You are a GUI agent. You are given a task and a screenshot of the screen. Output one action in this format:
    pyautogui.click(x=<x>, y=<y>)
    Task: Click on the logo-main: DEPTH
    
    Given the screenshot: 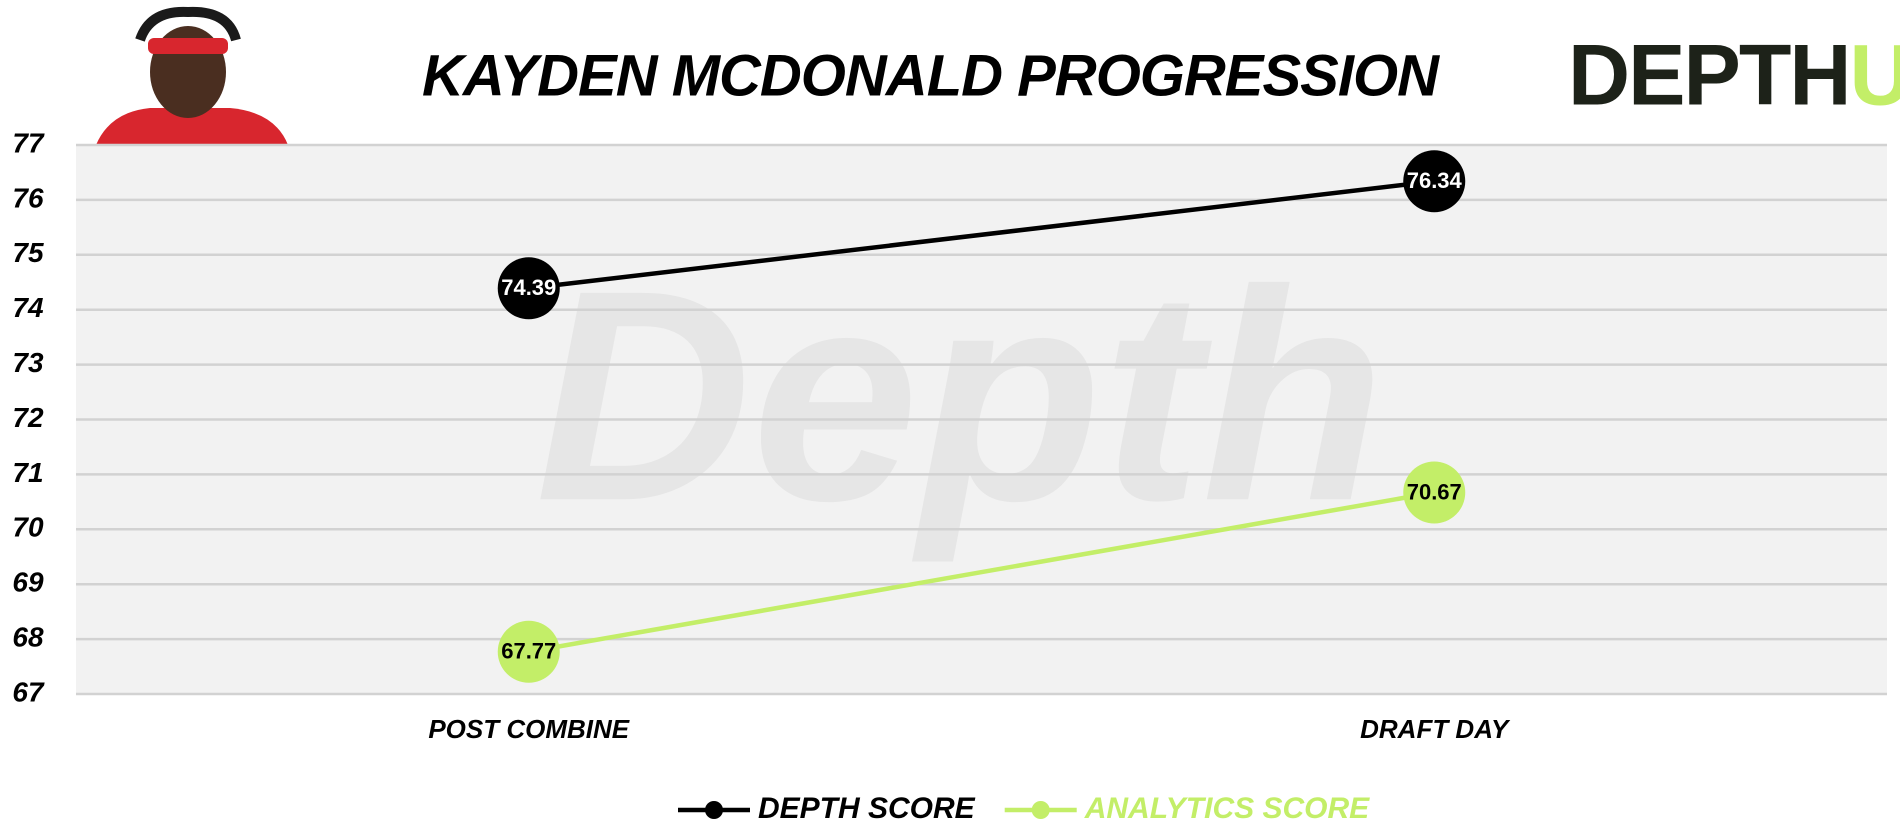 What is the action you would take?
    pyautogui.click(x=1708, y=76)
    